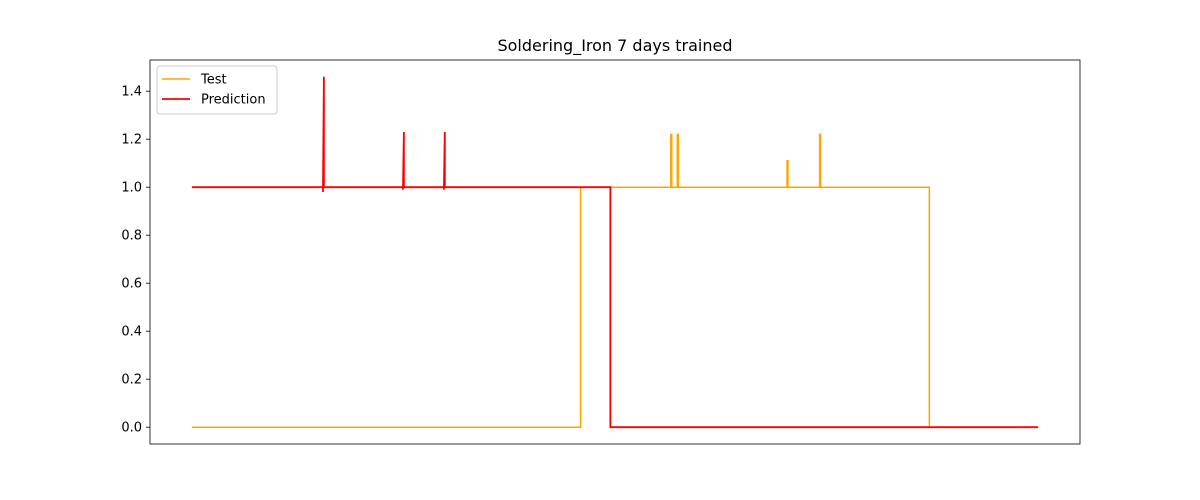 The height and width of the screenshot is (500, 1200). Describe the element at coordinates (131, 332) in the screenshot. I see `y-tick-label: 0.4` at that location.